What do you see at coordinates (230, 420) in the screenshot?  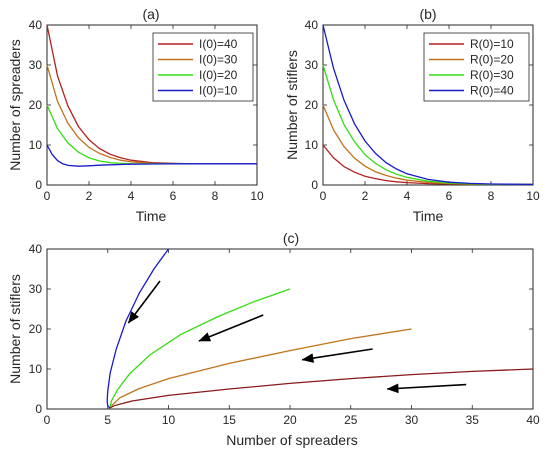 I see `x-tick-label: 15` at bounding box center [230, 420].